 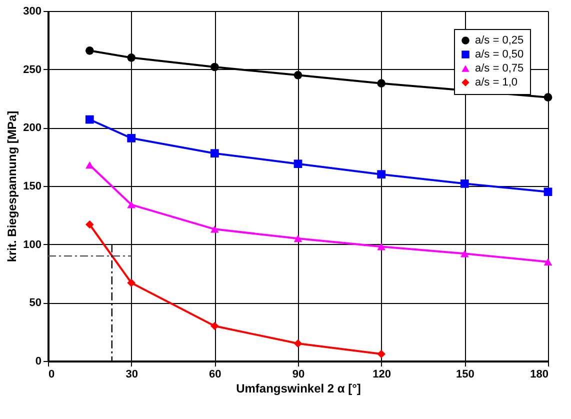 I want to click on x-tick-label: 30, so click(x=132, y=374).